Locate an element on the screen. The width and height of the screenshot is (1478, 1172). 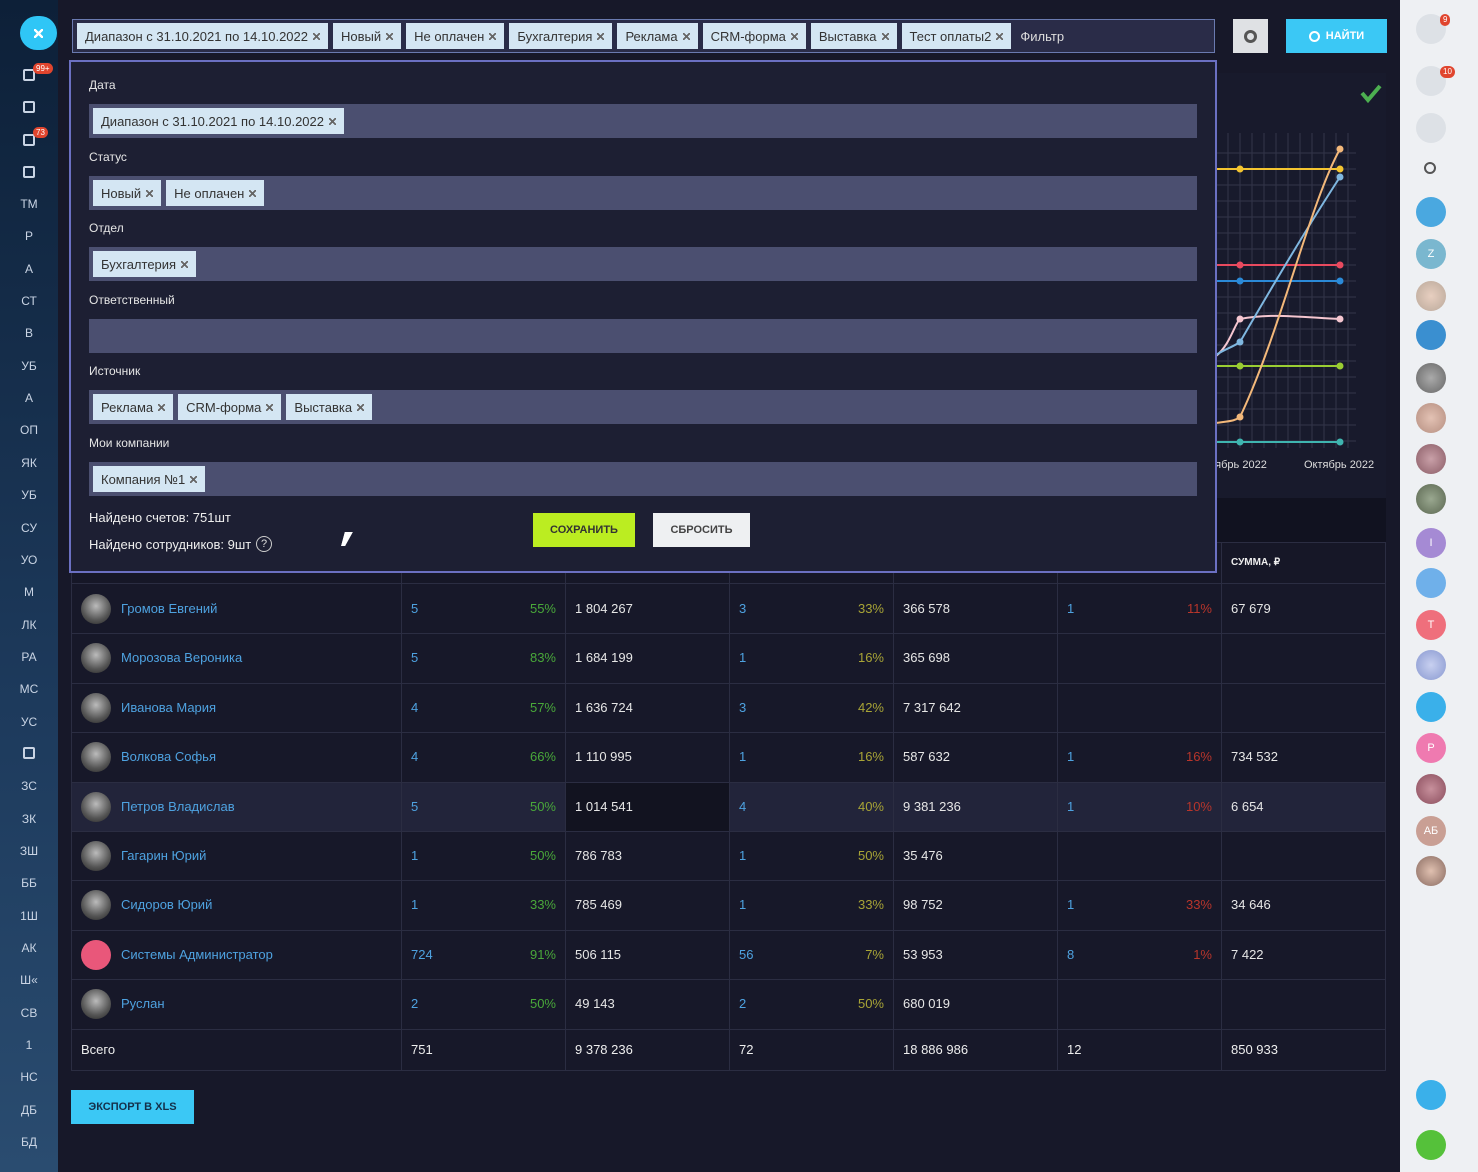
field-chip: Компания №1 is located at coordinates (149, 479).